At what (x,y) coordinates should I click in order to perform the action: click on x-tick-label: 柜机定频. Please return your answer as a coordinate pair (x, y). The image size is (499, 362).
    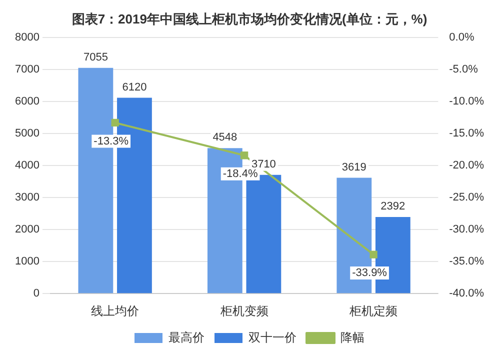
    Looking at the image, I should click on (373, 311).